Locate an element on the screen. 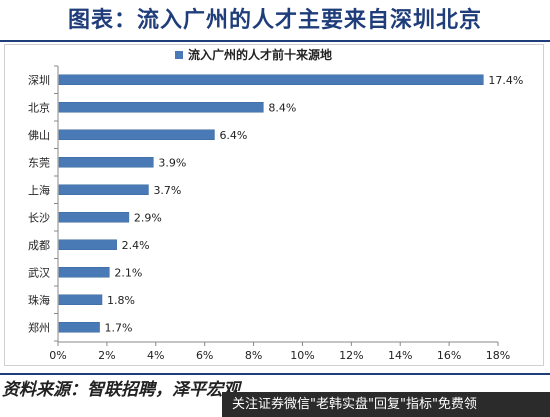  value-label: 2.1% is located at coordinates (128, 272).